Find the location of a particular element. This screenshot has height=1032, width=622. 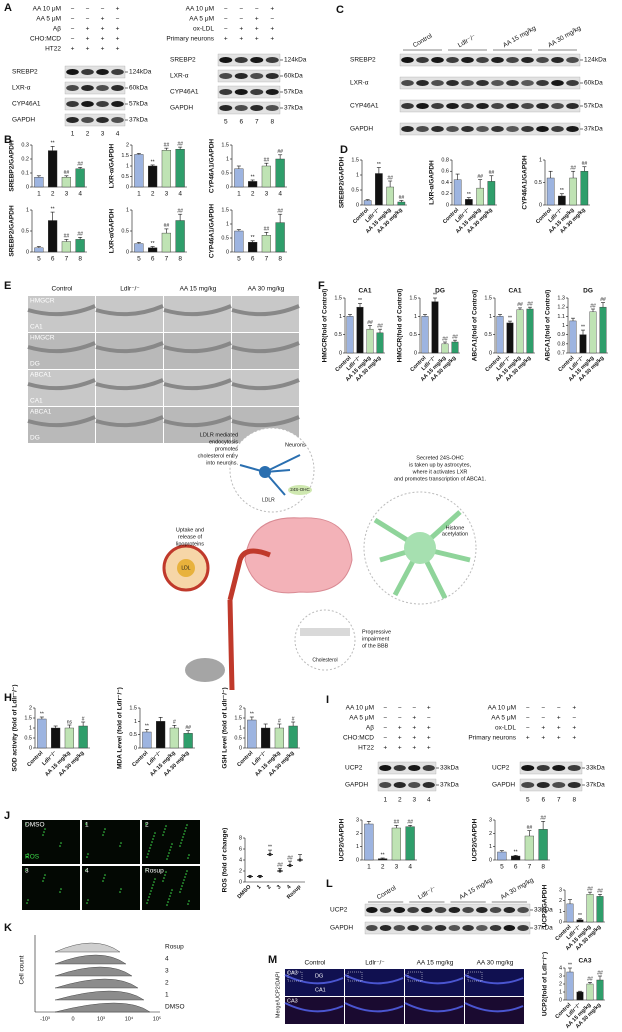

band-size: 33kDa is located at coordinates (543, 910).